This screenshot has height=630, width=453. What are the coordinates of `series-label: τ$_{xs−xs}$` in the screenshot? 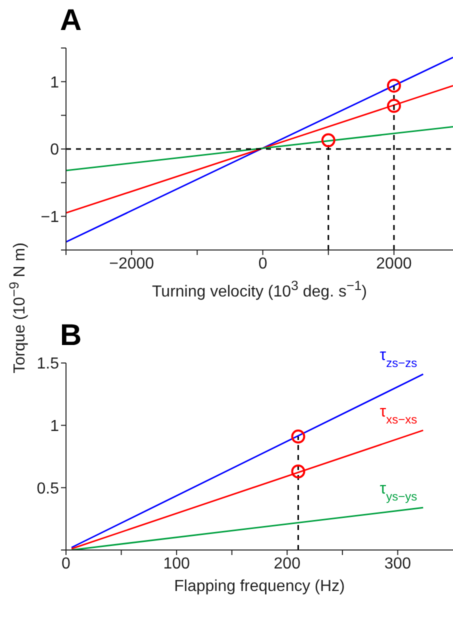 It's located at (399, 414).